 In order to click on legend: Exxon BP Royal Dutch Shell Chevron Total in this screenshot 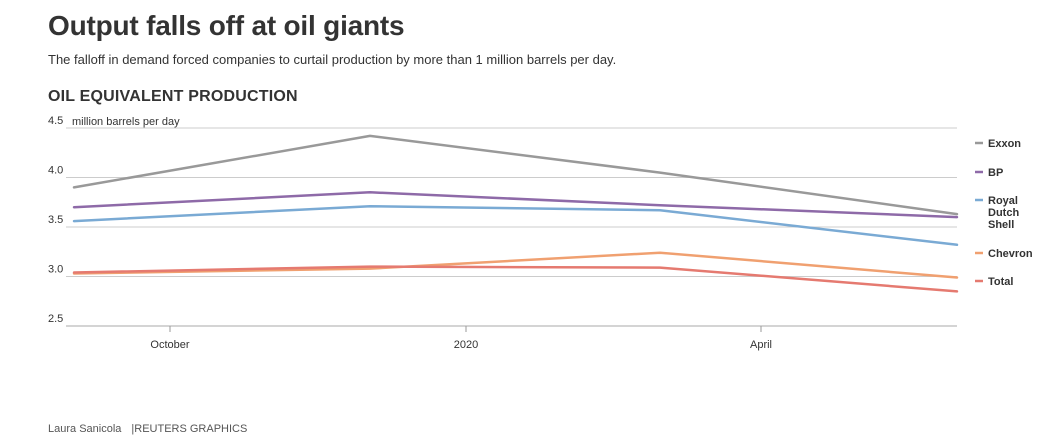, I will do `click(1004, 213)`.